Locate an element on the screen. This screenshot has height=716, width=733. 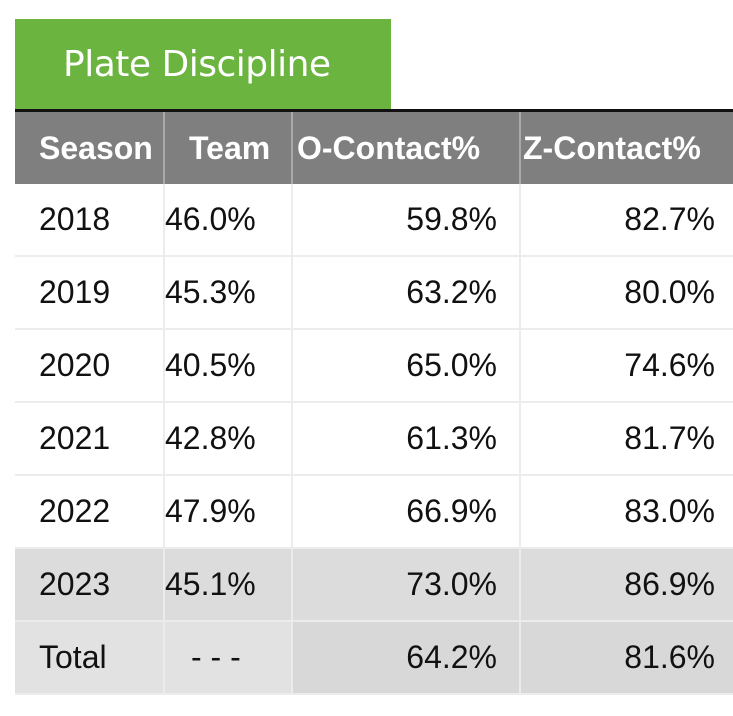
z-contact-cell: 86.9% is located at coordinates (627, 585).